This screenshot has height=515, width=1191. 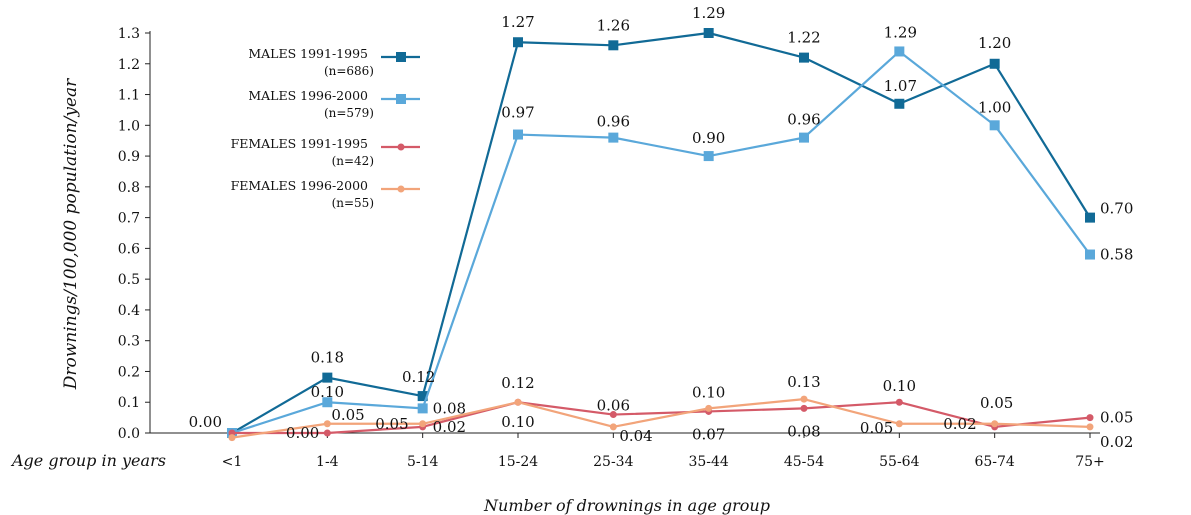 What do you see at coordinates (129, 188) in the screenshot?
I see `y-tick-label: 0.8` at bounding box center [129, 188].